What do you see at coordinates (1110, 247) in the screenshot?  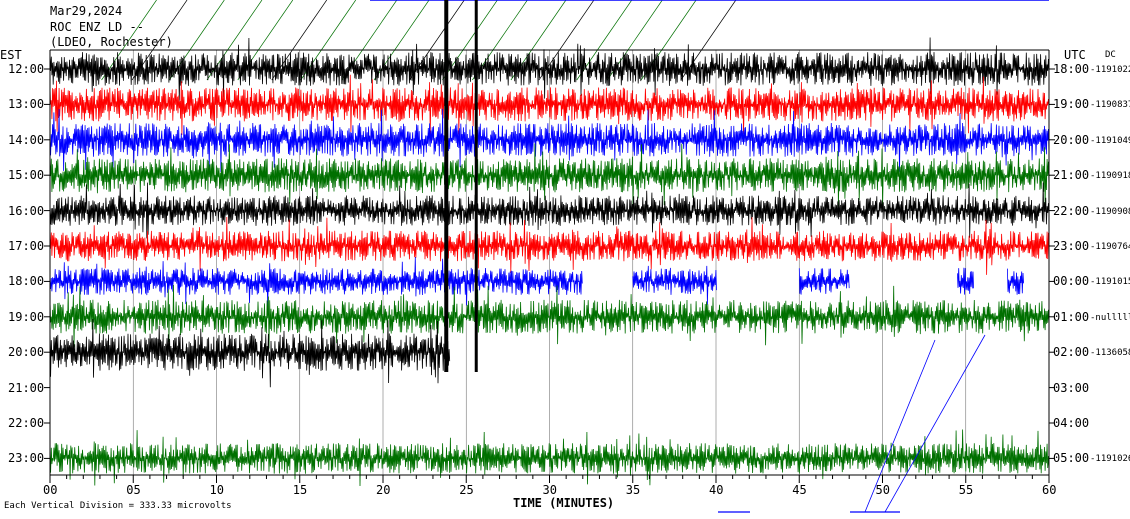 I see `dc-offset-label: -1190764` at bounding box center [1110, 247].